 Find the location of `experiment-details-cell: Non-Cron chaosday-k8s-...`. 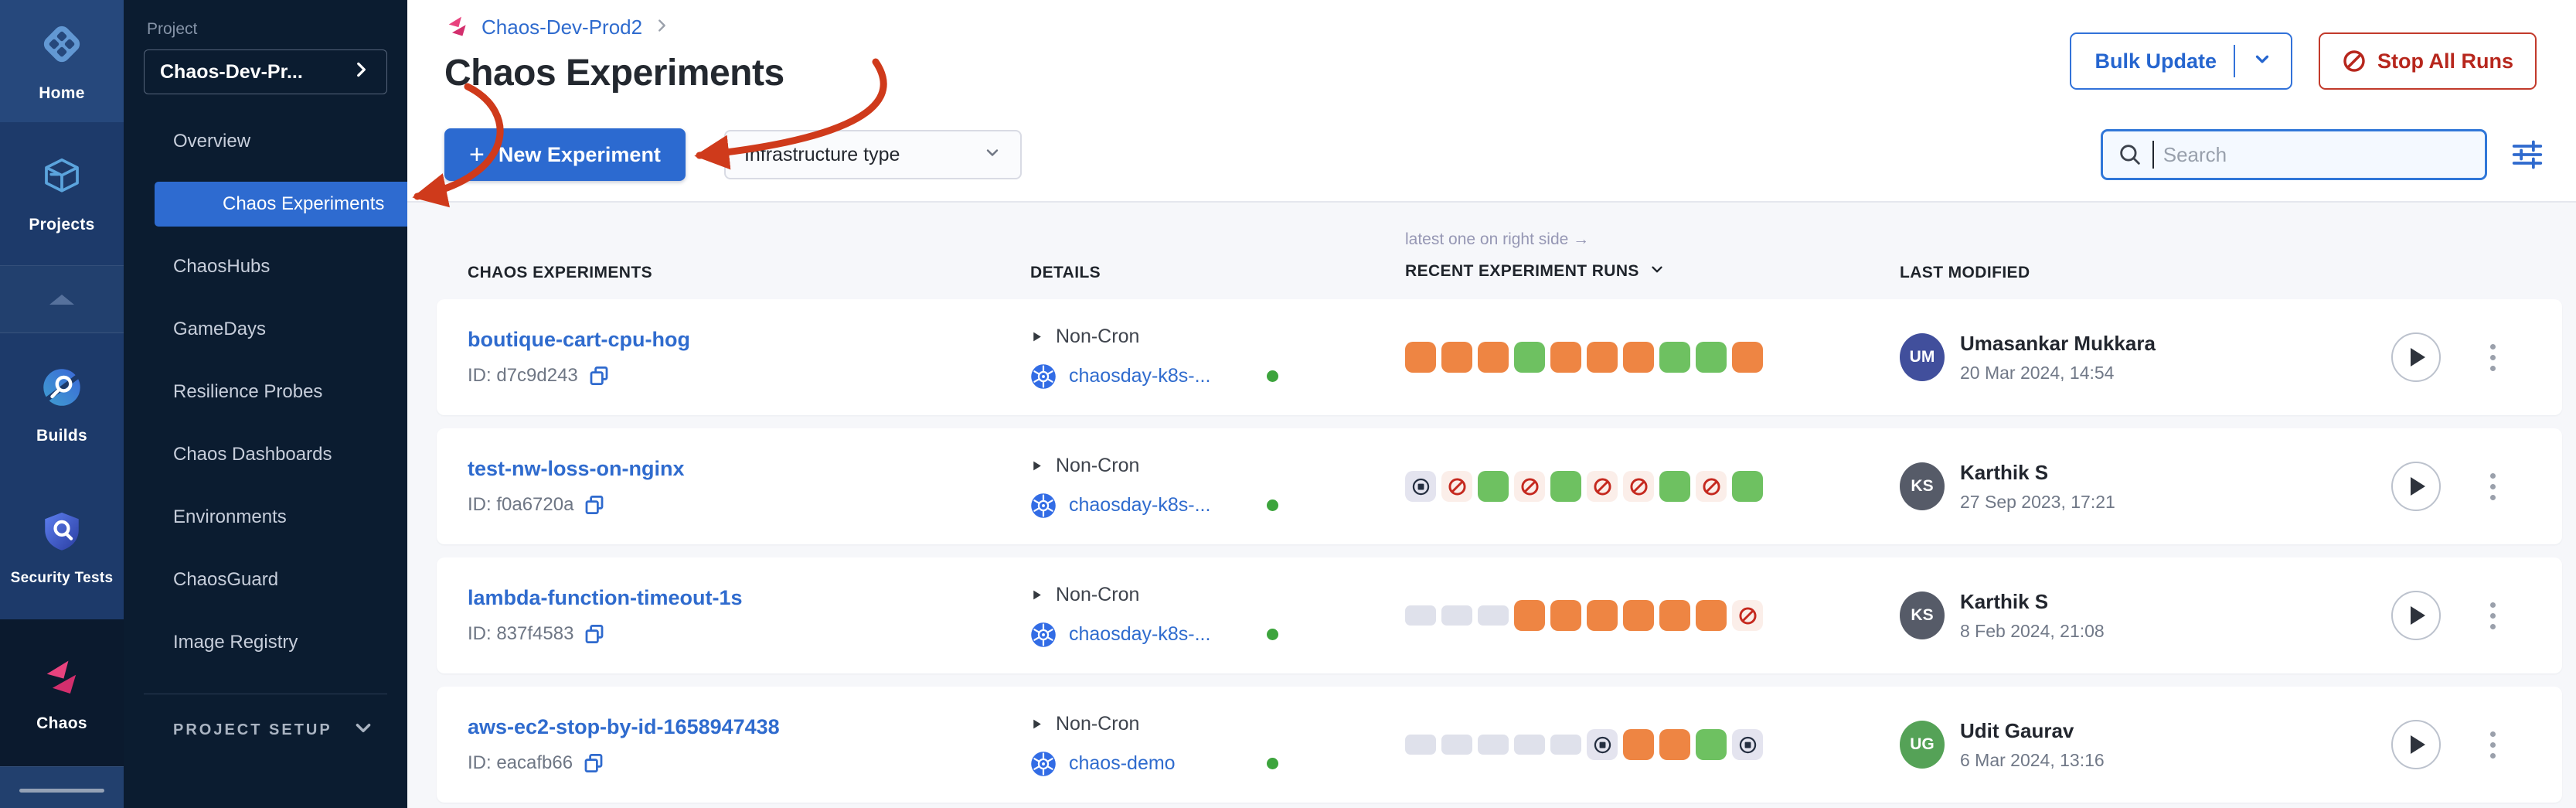

experiment-details-cell: Non-Cron chaosday-k8s-... is located at coordinates (1217, 616).